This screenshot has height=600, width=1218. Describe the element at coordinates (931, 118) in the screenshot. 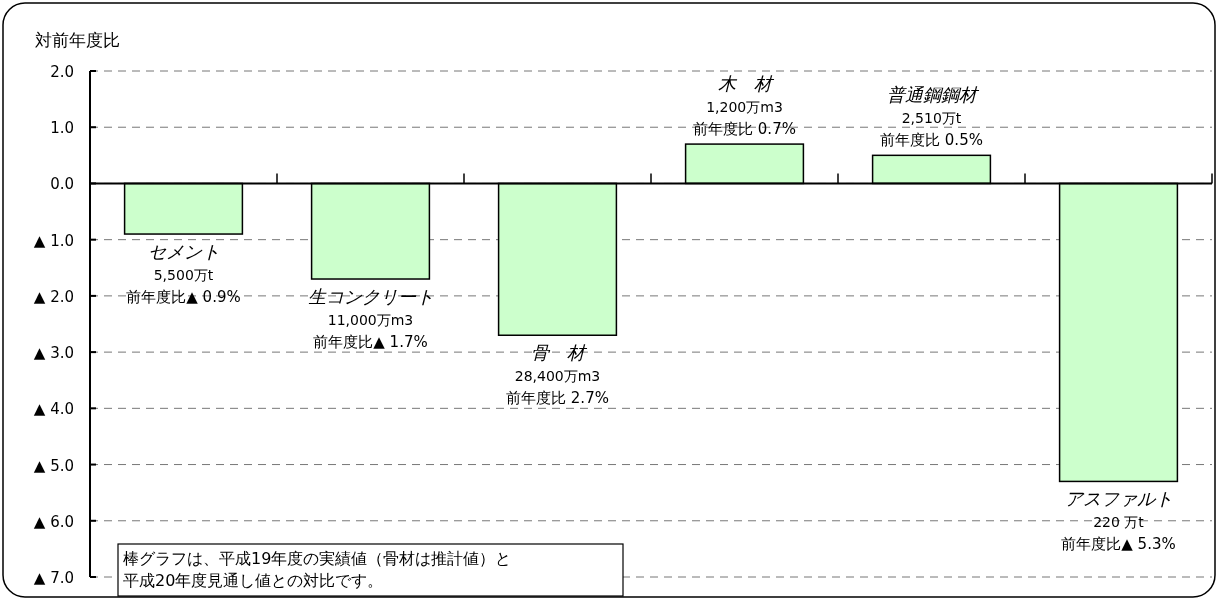

I see `annotation: 2,510万t` at that location.